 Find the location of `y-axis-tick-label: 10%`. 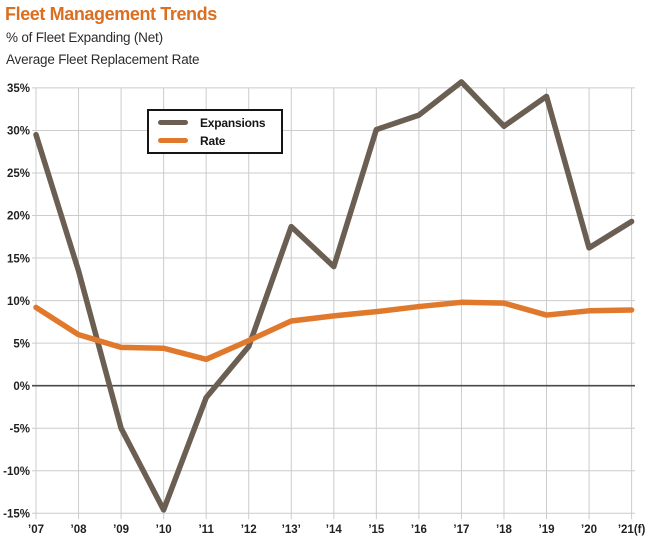

y-axis-tick-label: 10% is located at coordinates (18, 302).